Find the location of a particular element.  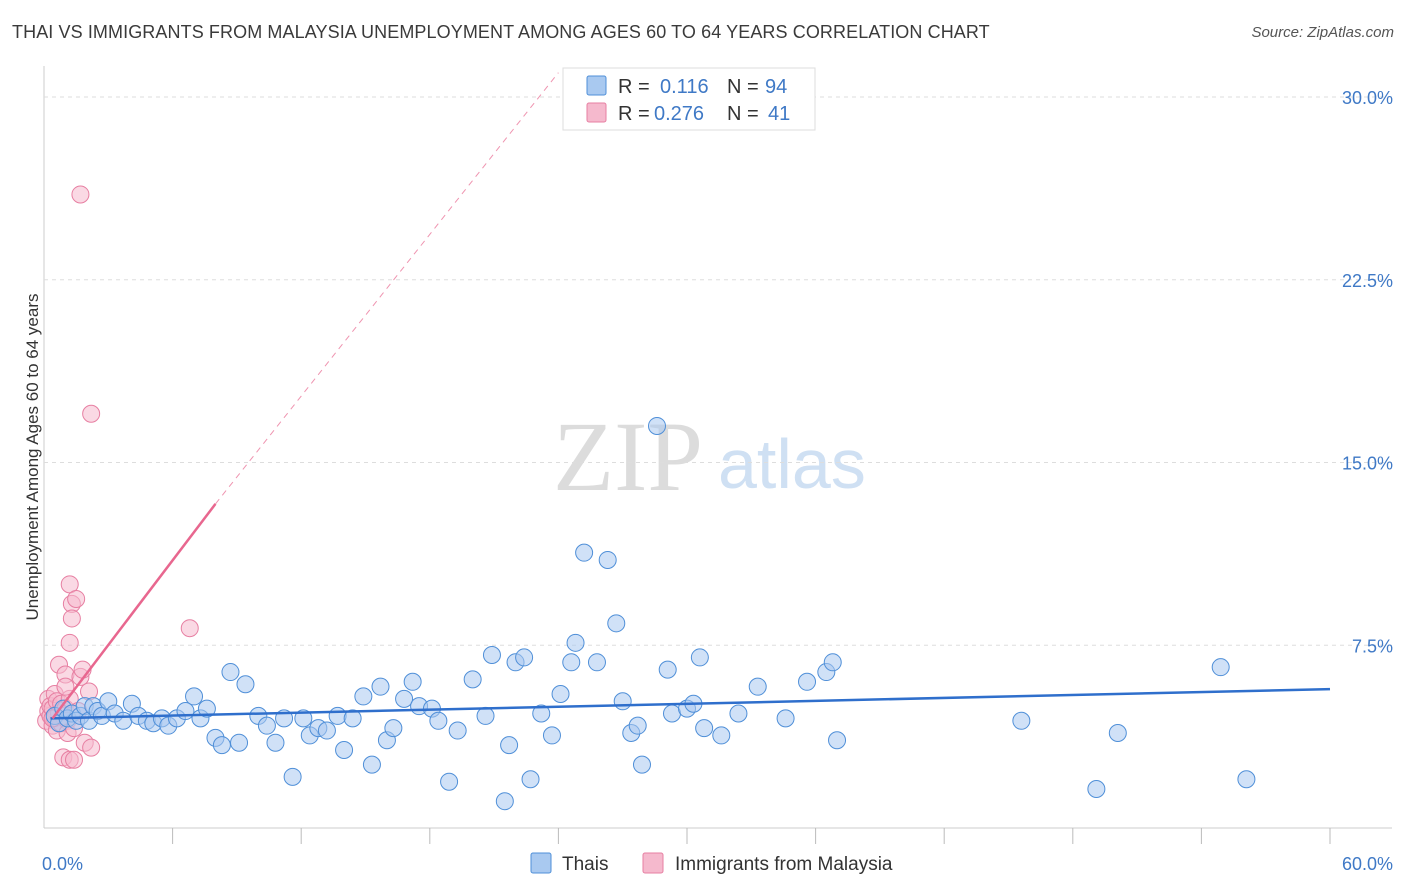

legend-n-value-2: 41 is located at coordinates (779, 114).